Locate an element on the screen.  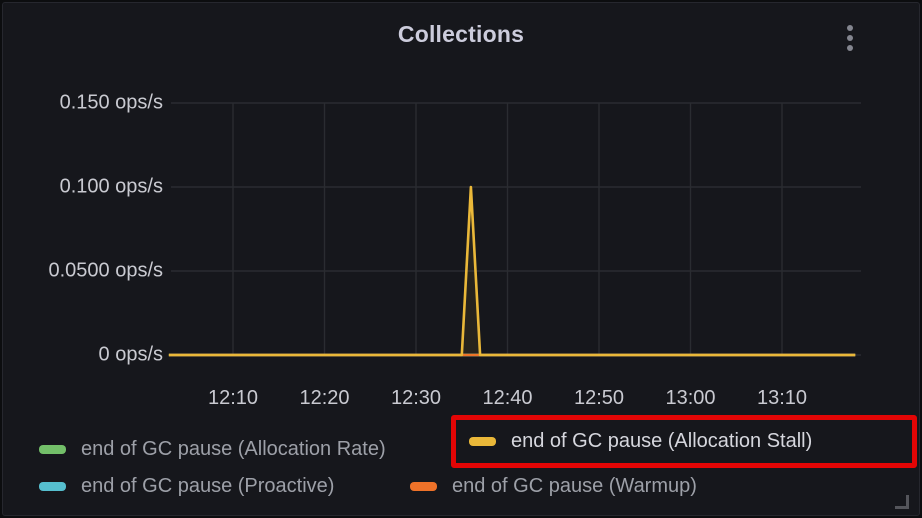
x-axis-tick-label: 12:20 is located at coordinates (324, 398).